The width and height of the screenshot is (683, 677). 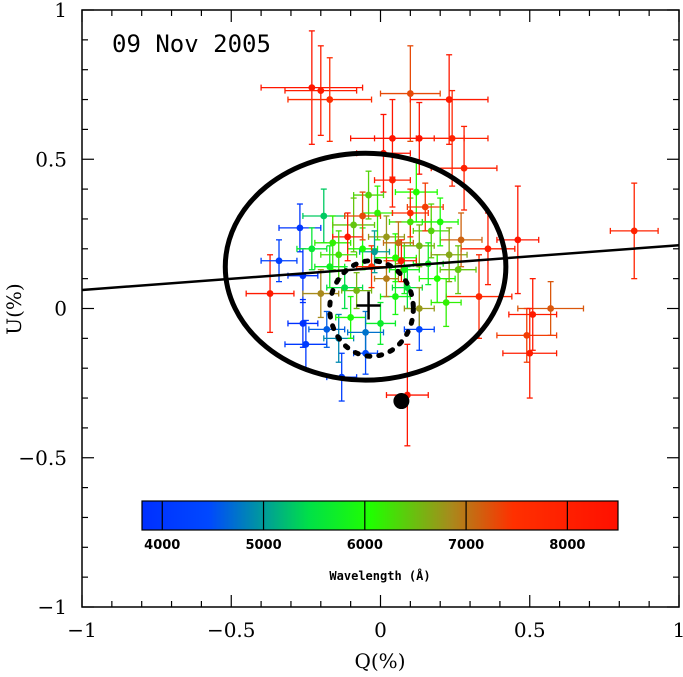 I want to click on y-tick-label: 0.5, so click(x=51, y=159).